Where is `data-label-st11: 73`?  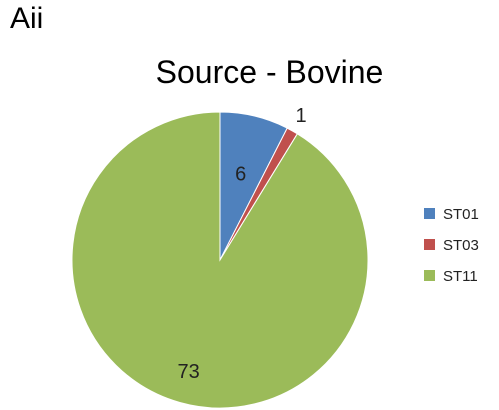
data-label-st11: 73 is located at coordinates (189, 372).